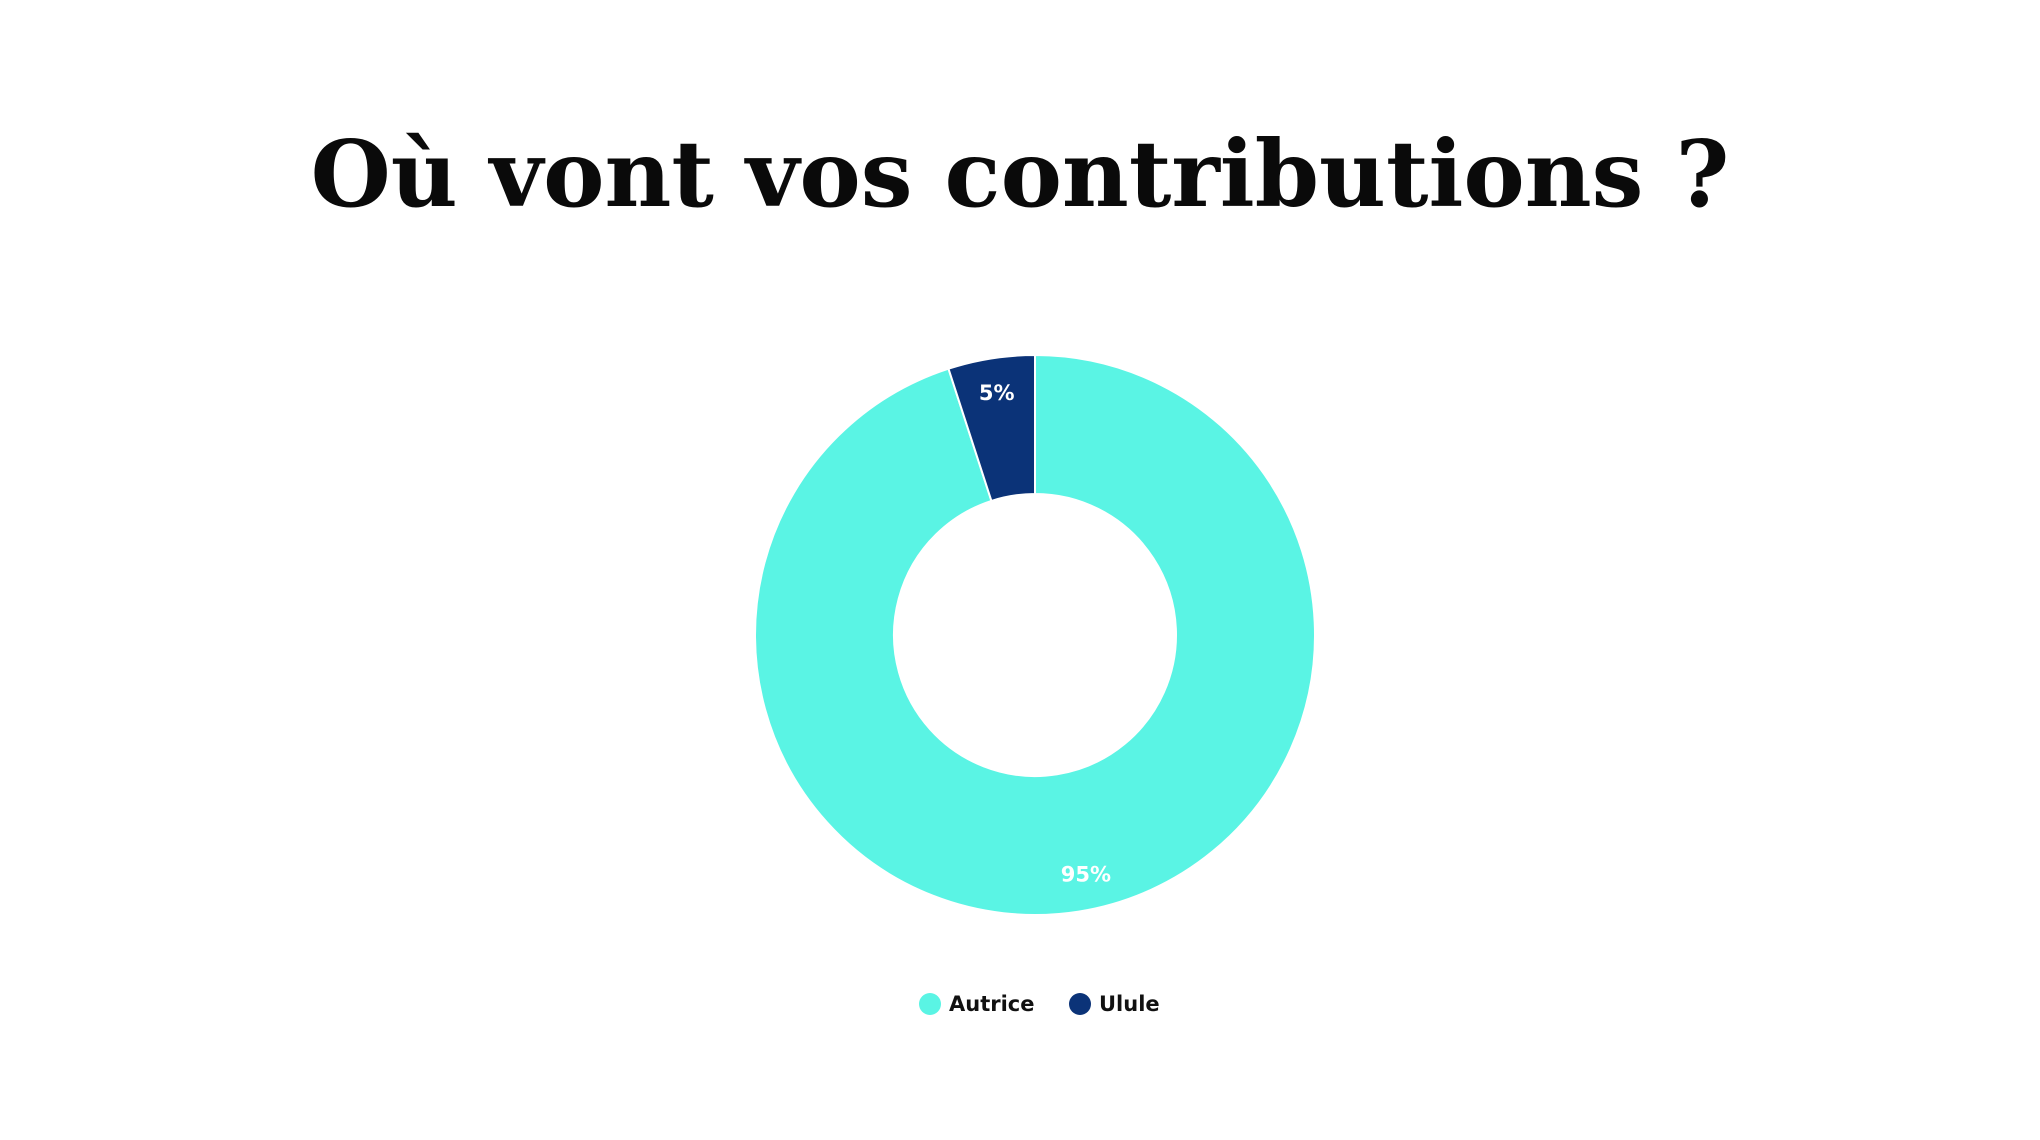 This screenshot has width=2040, height=1140. I want to click on legend-item-autrice: Autrice, so click(977, 1004).